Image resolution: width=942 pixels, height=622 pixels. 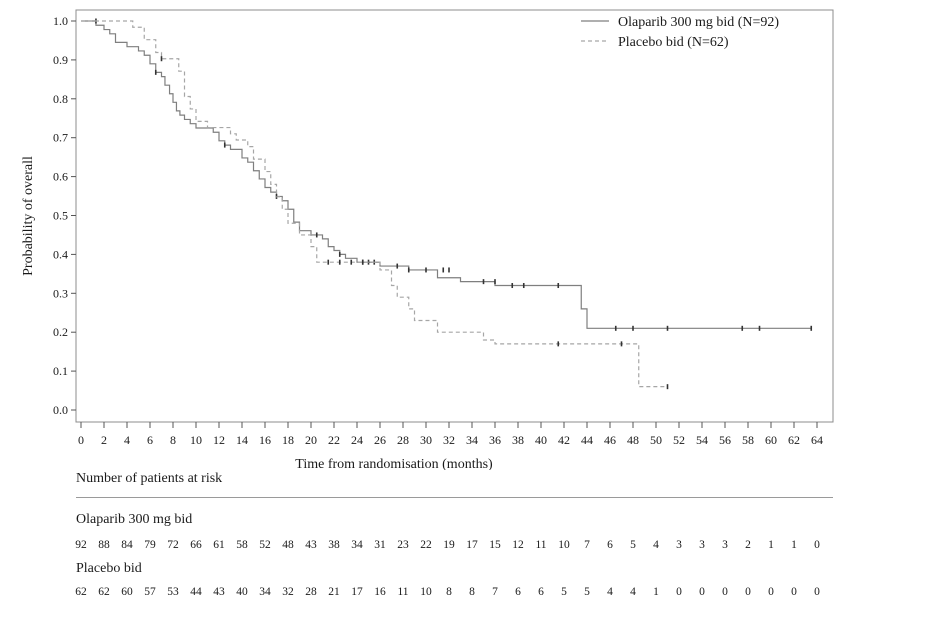 I want to click on risk-table-title: Number of patients at risk, so click(x=149, y=478).